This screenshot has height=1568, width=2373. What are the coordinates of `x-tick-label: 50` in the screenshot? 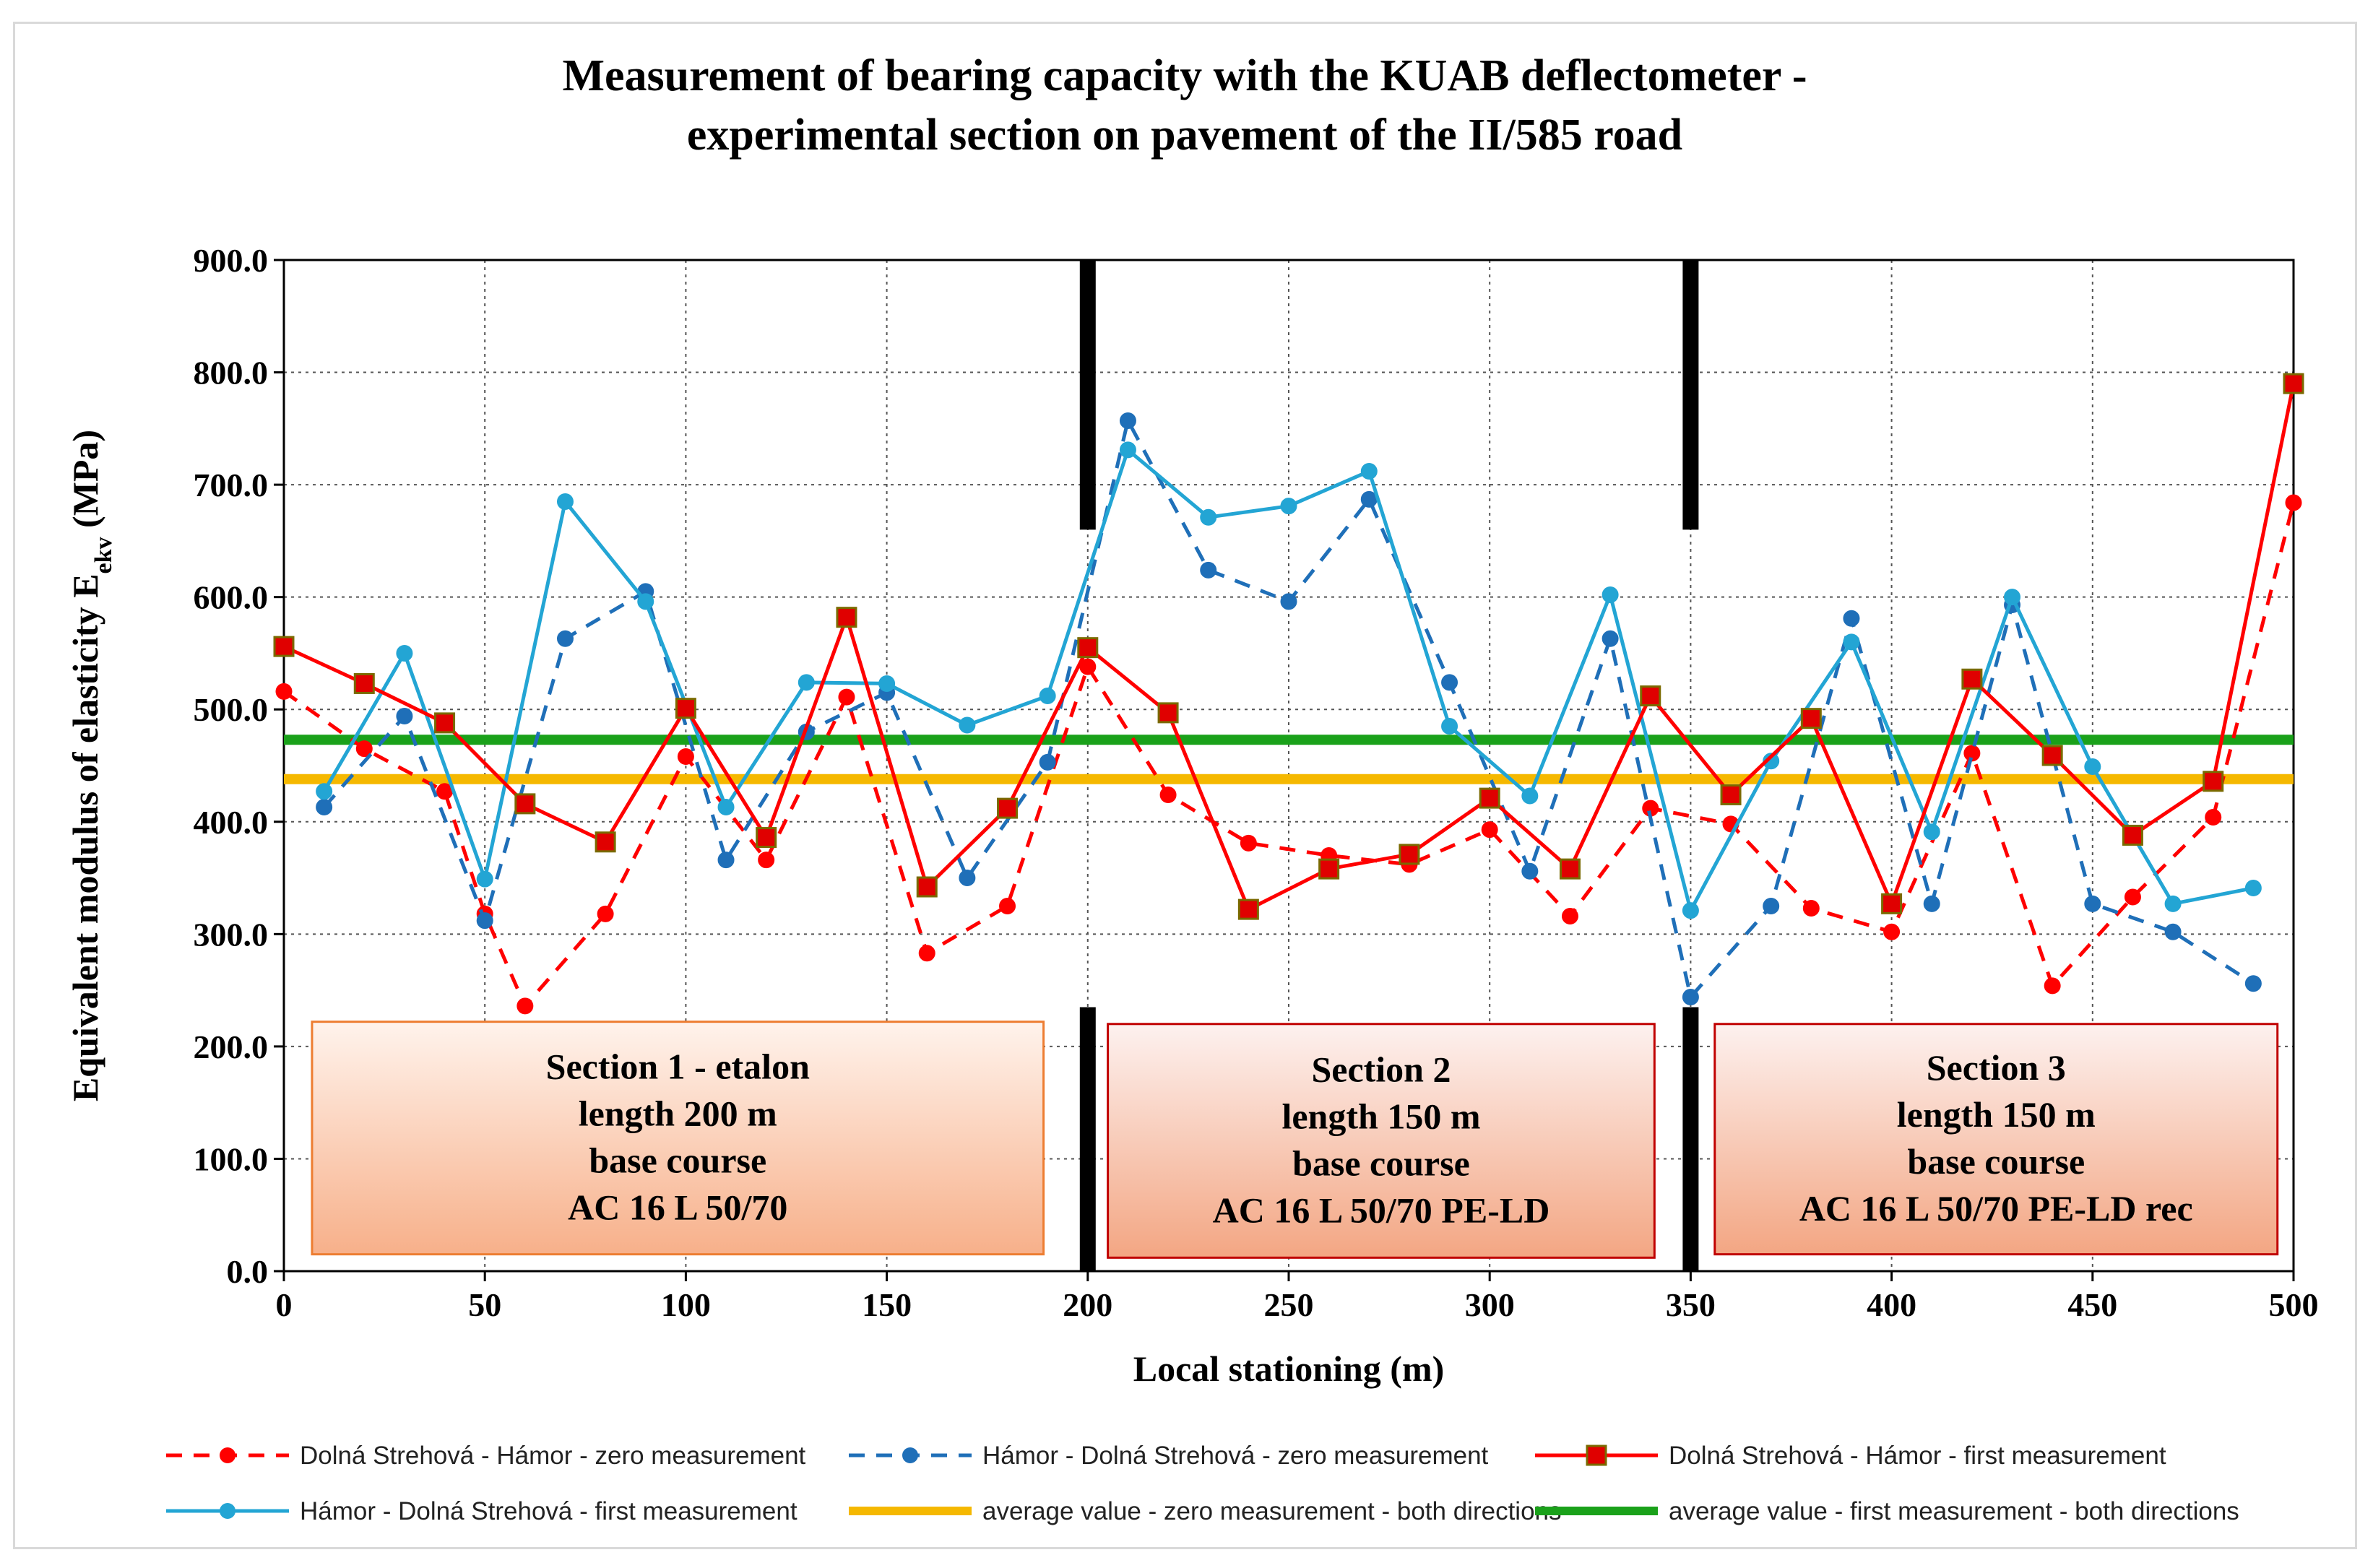 It's located at (484, 1305).